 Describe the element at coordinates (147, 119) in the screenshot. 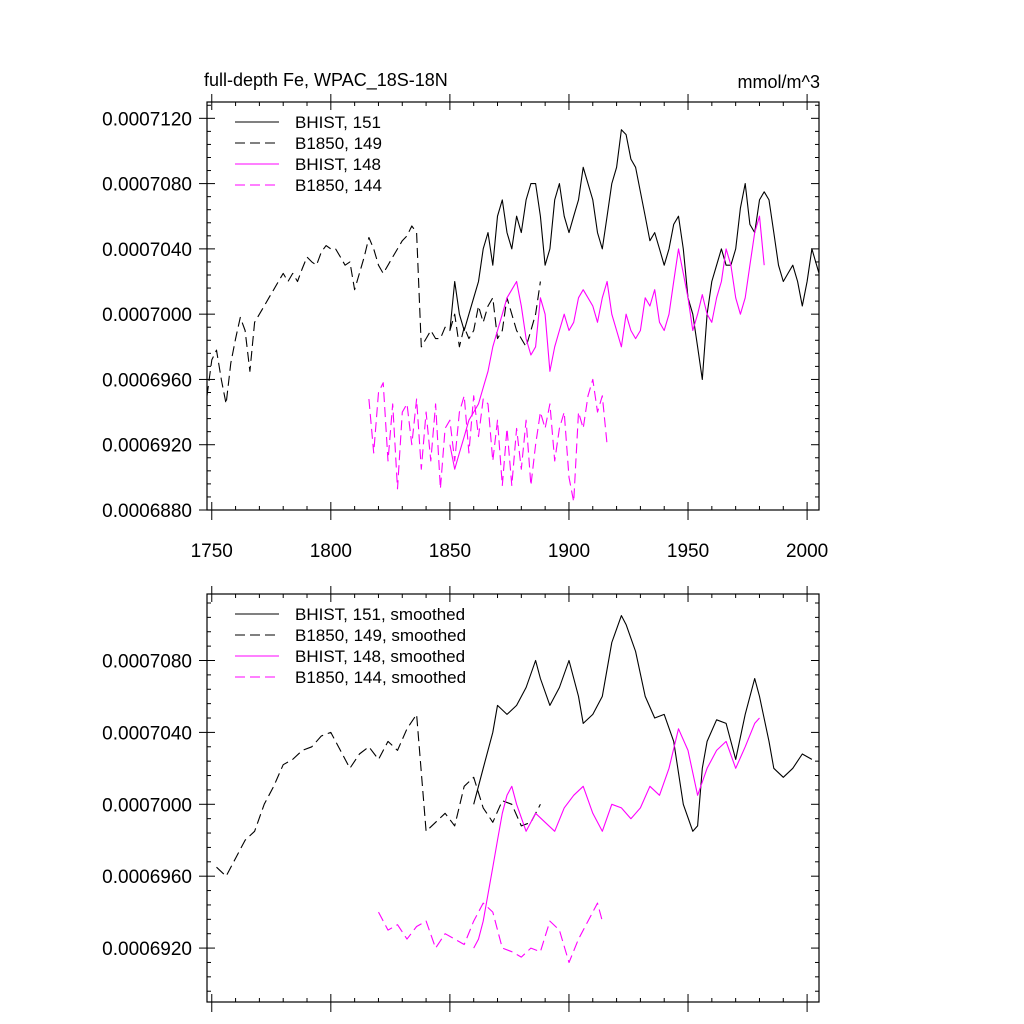

I see `y-tick-label: 0.0007120` at that location.